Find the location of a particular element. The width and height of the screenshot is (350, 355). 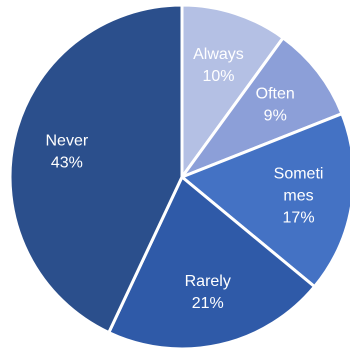

pie-label-rarely: Rarely 21% is located at coordinates (208, 292).